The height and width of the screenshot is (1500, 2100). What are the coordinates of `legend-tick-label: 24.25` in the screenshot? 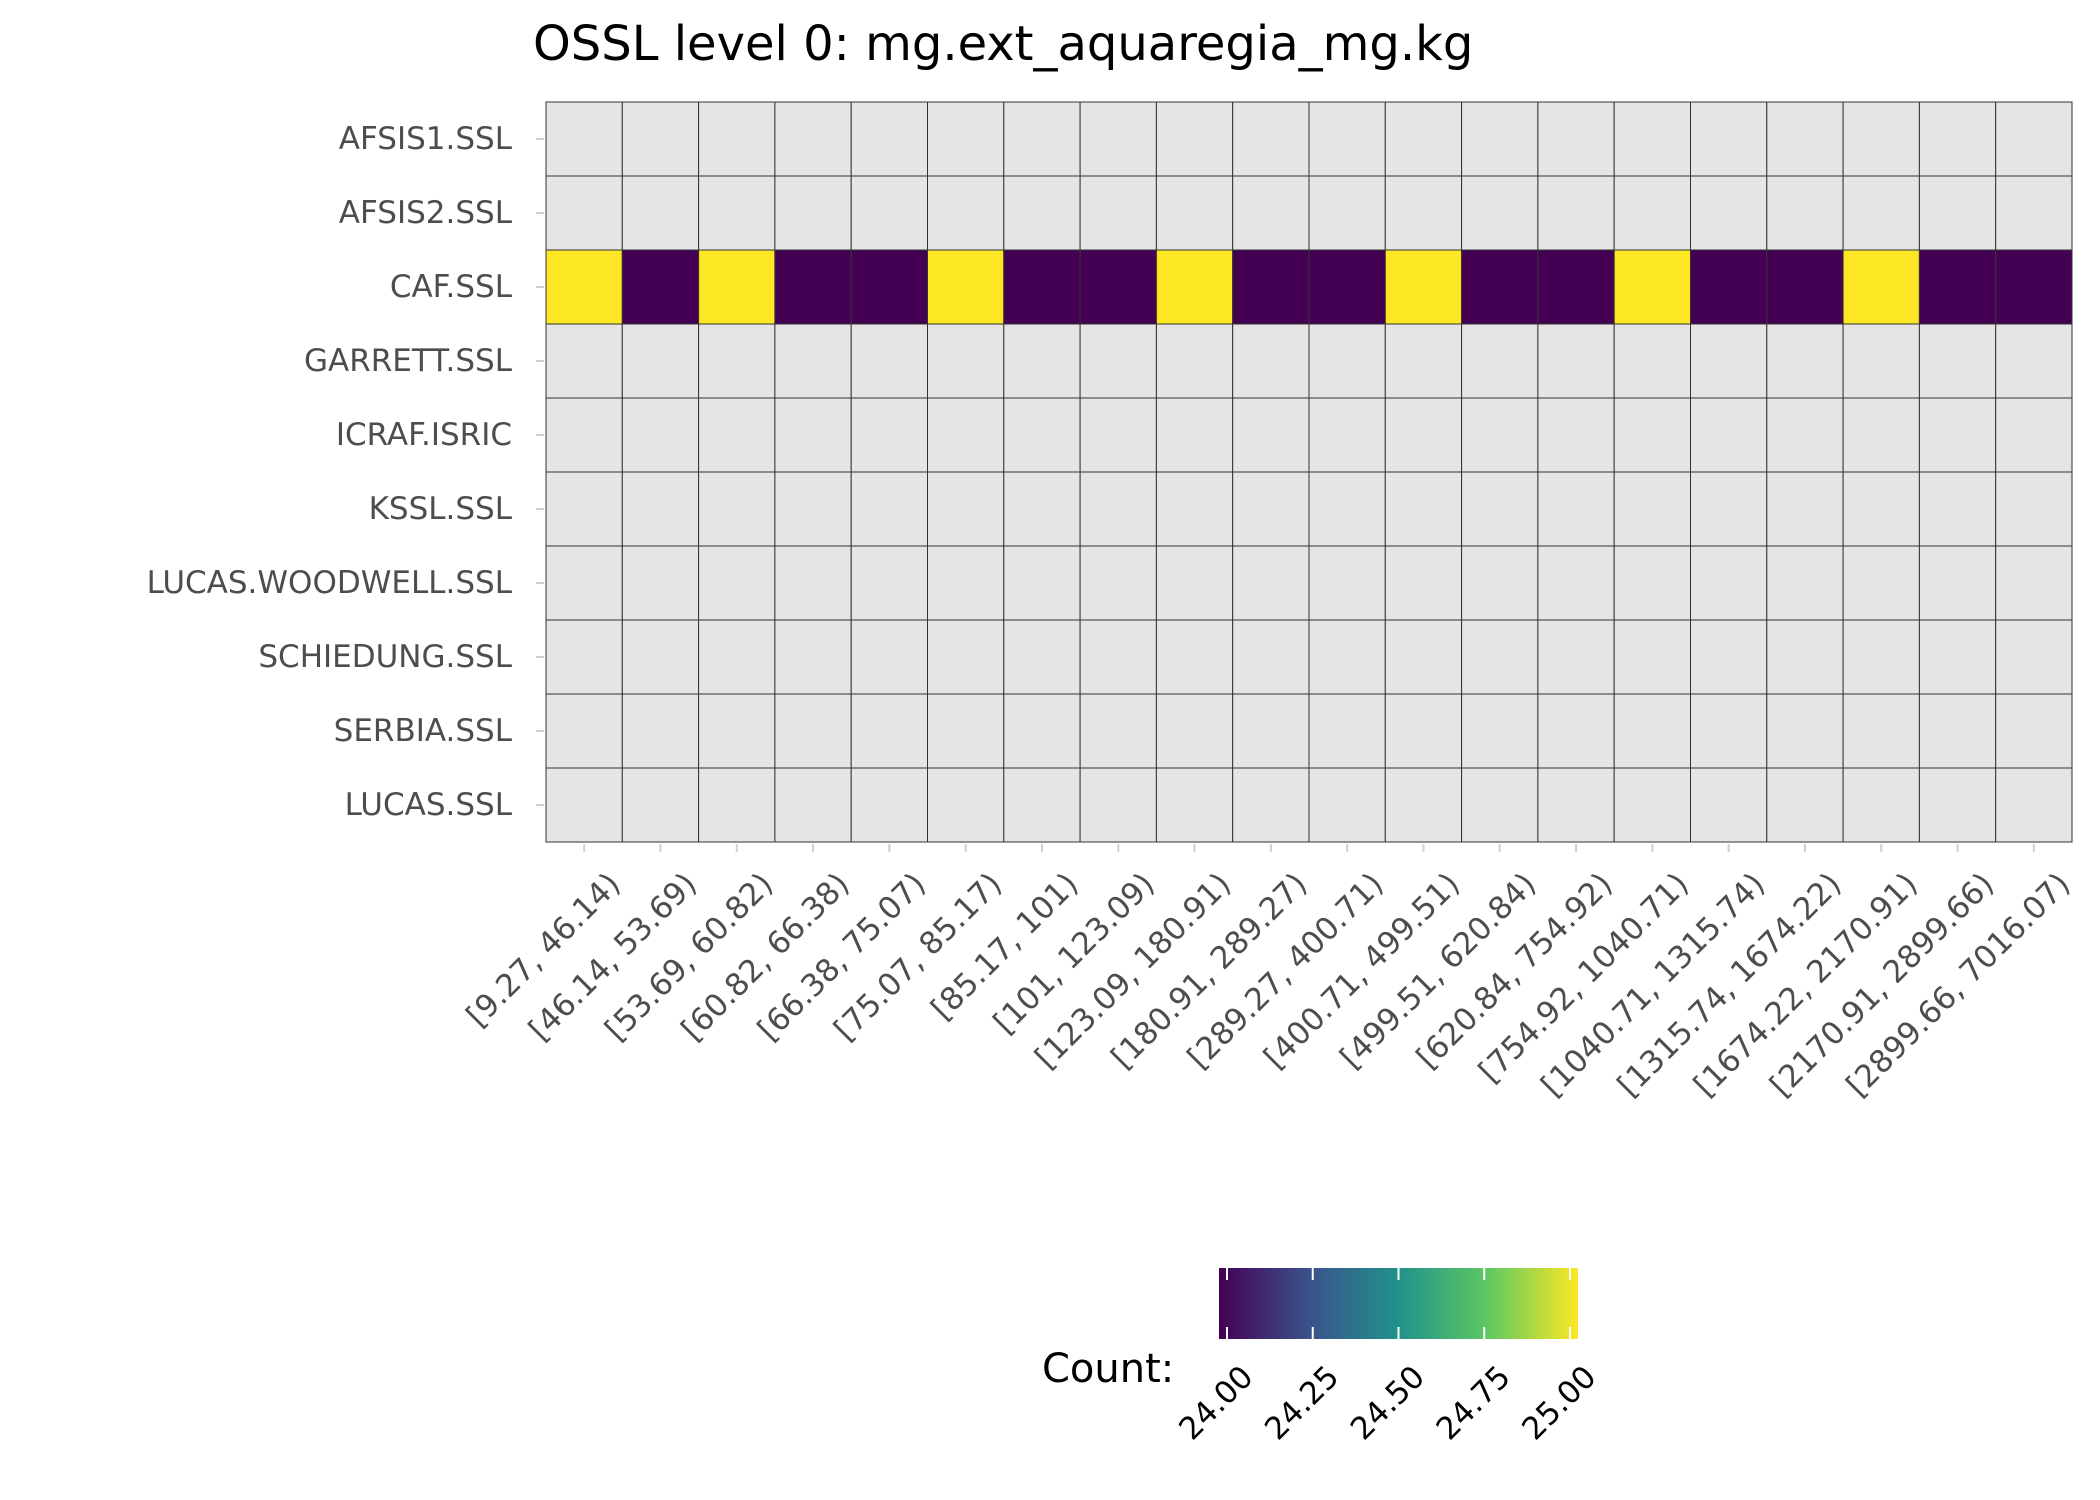 It's located at (1302, 1403).